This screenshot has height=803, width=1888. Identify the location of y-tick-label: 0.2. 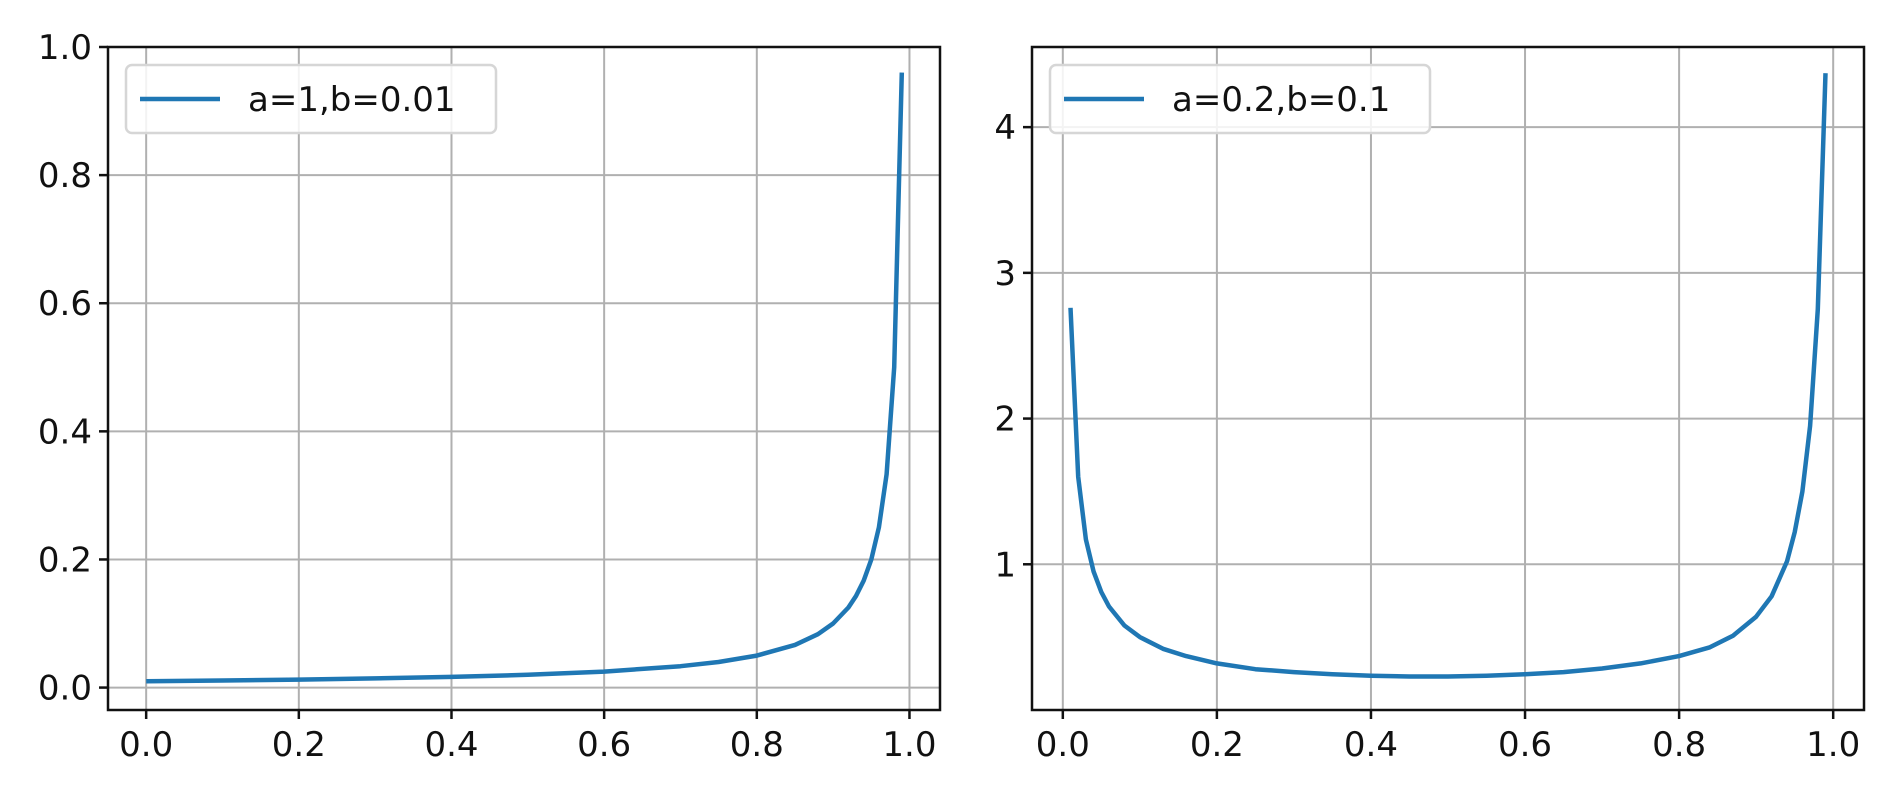
(65, 560).